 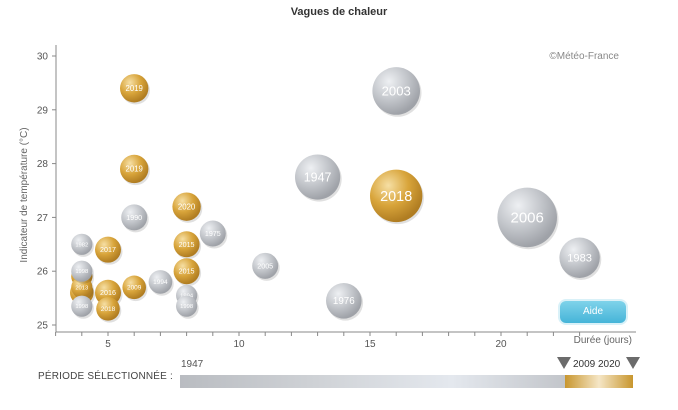 What do you see at coordinates (593, 312) in the screenshot?
I see `help-button: Aide` at bounding box center [593, 312].